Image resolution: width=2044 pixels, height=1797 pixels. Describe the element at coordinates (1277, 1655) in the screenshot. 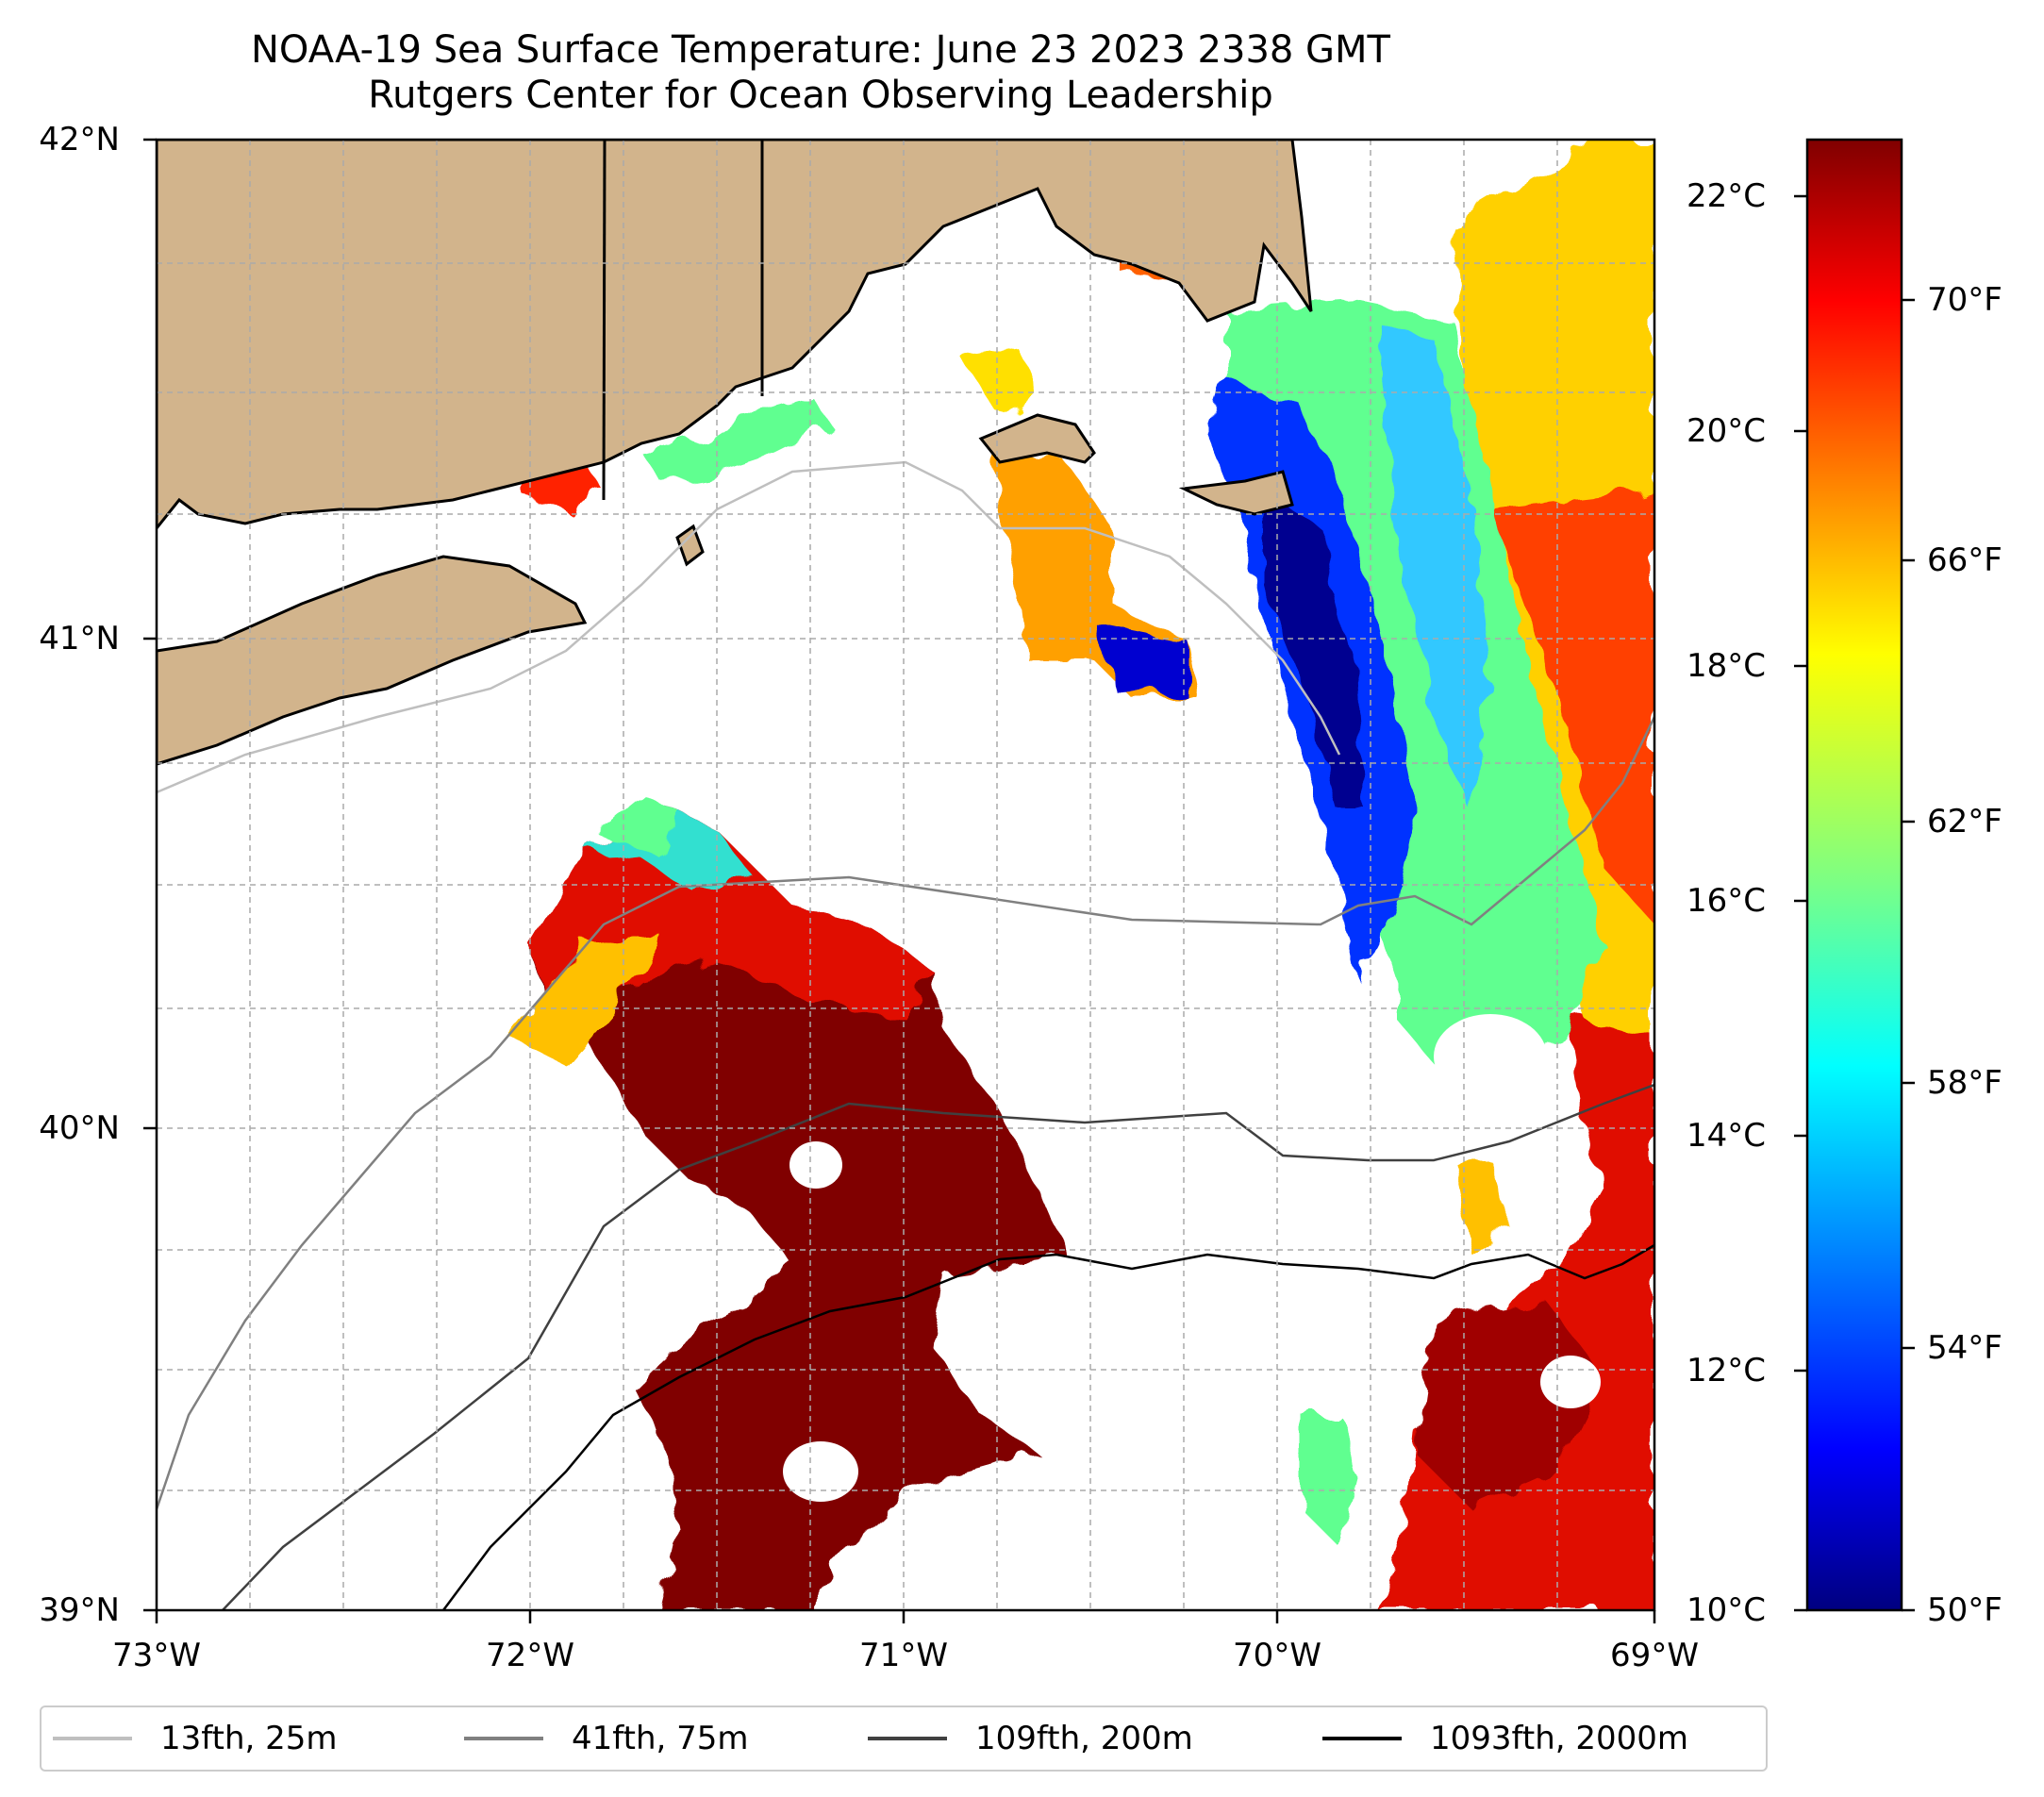

I see `lon-label: 70°W` at that location.